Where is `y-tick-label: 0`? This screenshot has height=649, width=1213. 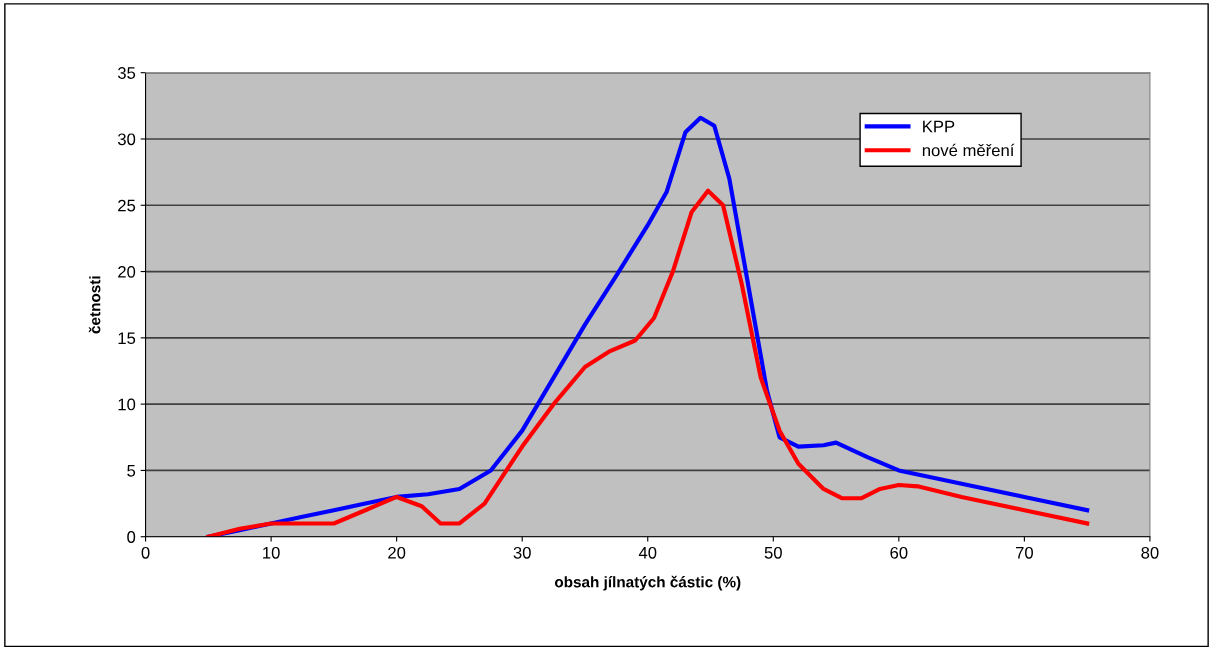
y-tick-label: 0 is located at coordinates (131, 537).